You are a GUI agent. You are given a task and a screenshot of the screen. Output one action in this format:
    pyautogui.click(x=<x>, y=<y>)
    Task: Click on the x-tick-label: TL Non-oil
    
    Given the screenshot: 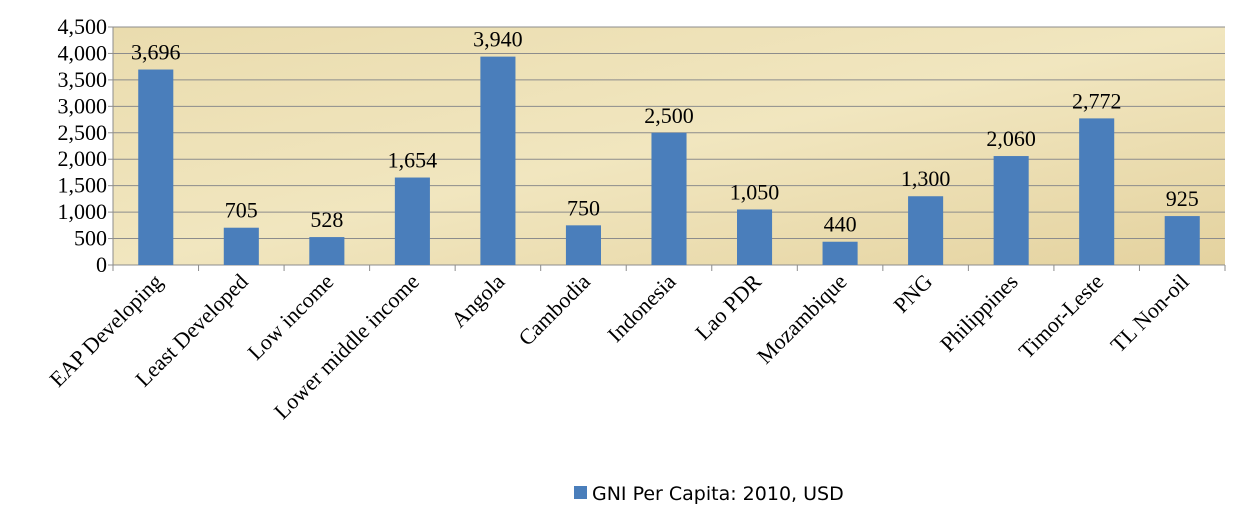 What is the action you would take?
    pyautogui.click(x=1149, y=313)
    